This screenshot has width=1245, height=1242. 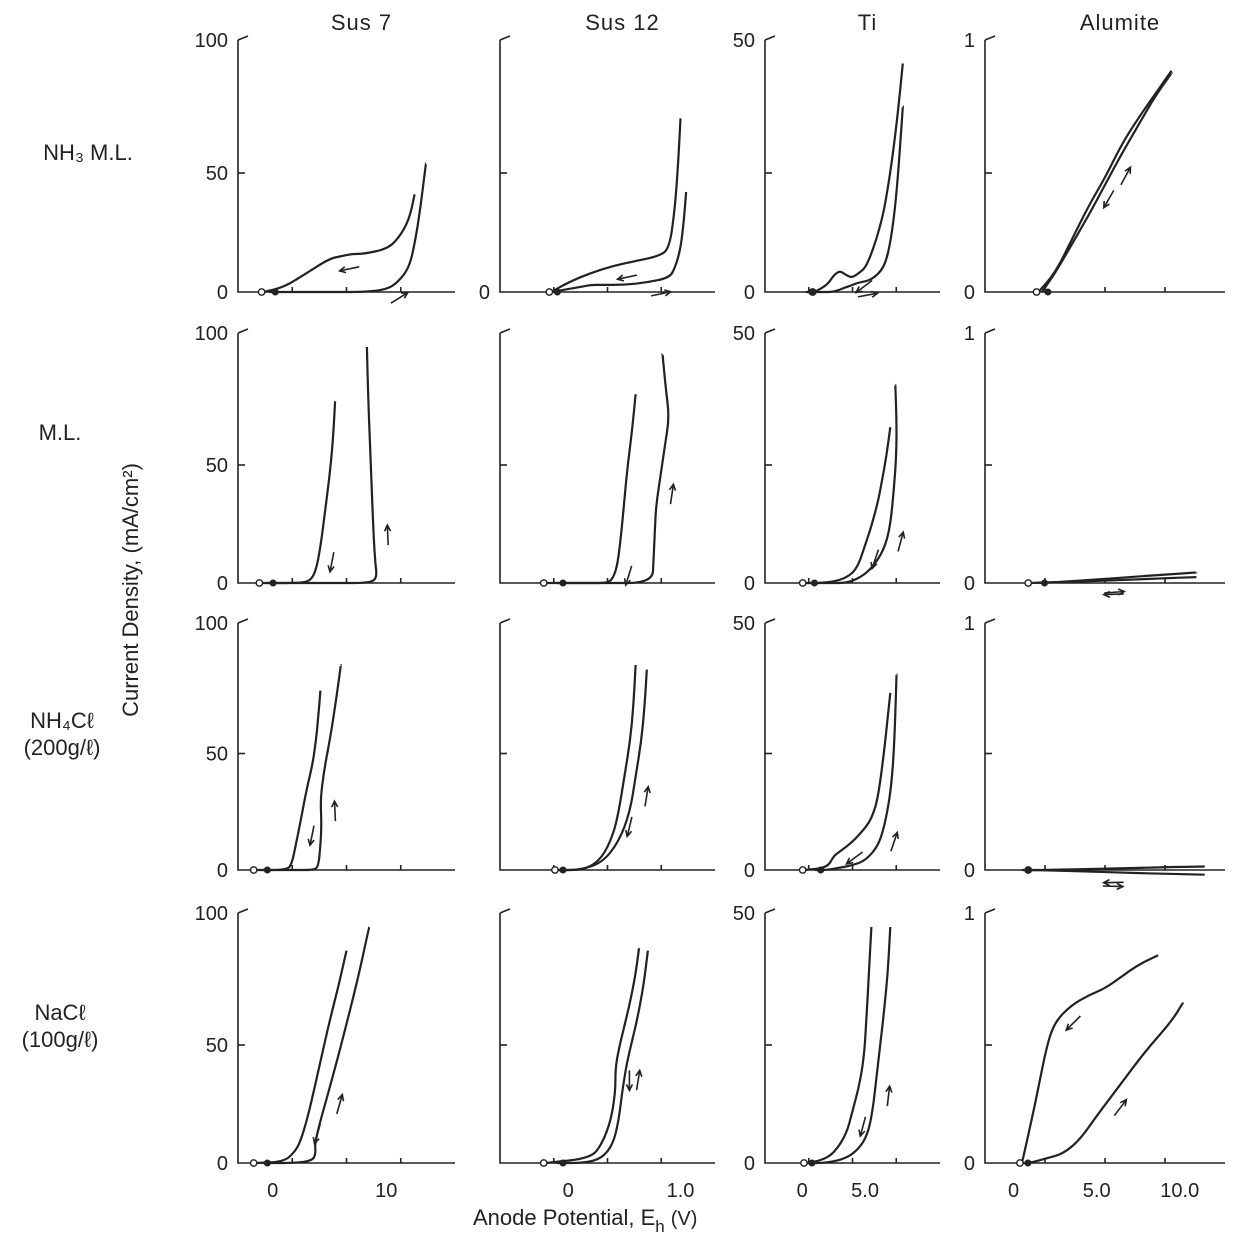 What do you see at coordinates (88, 152) in the screenshot?
I see `row-label: NH₃ M.L.` at bounding box center [88, 152].